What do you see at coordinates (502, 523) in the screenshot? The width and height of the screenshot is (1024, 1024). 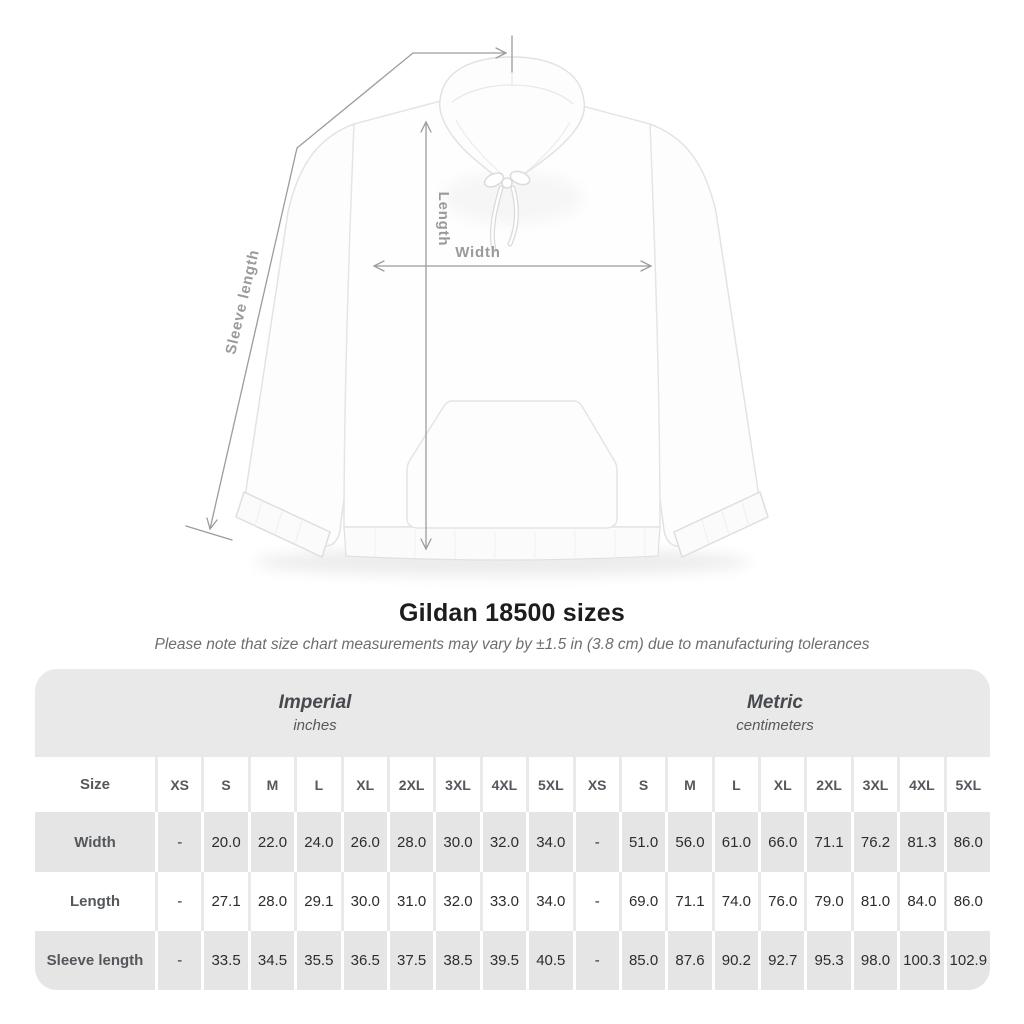 I see `cuff-rib-lines` at bounding box center [502, 523].